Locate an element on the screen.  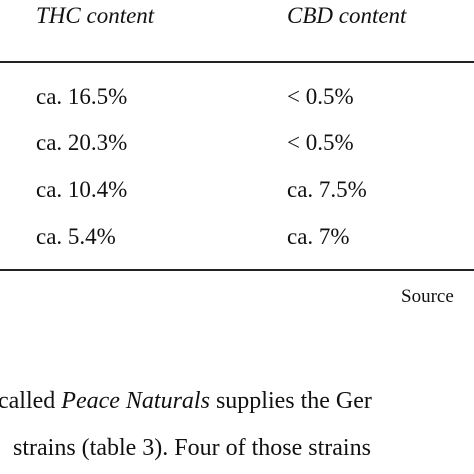
table-top-rule is located at coordinates (237, 62).